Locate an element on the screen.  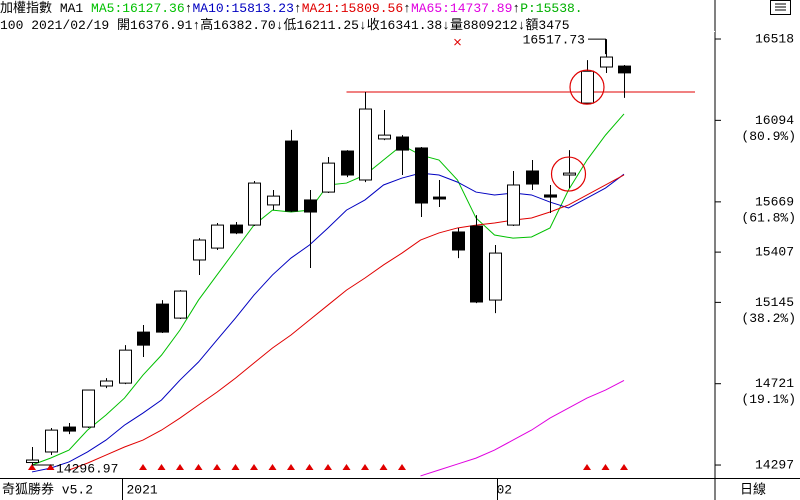
y-tick-label: 14297 is located at coordinates (774, 464).